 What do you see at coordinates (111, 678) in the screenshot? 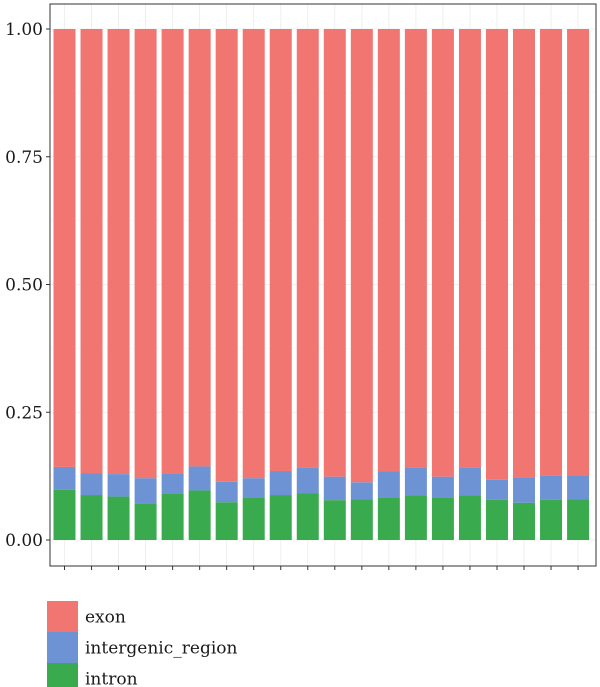
I see `legend-label: intron` at bounding box center [111, 678].